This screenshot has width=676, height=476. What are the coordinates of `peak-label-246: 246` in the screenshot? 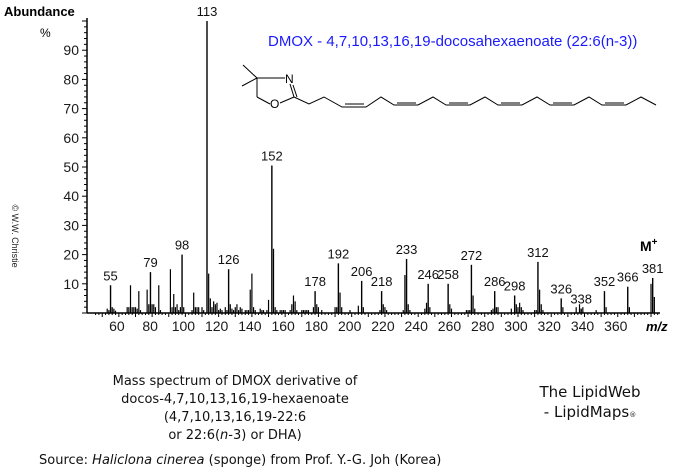 It's located at (428, 274).